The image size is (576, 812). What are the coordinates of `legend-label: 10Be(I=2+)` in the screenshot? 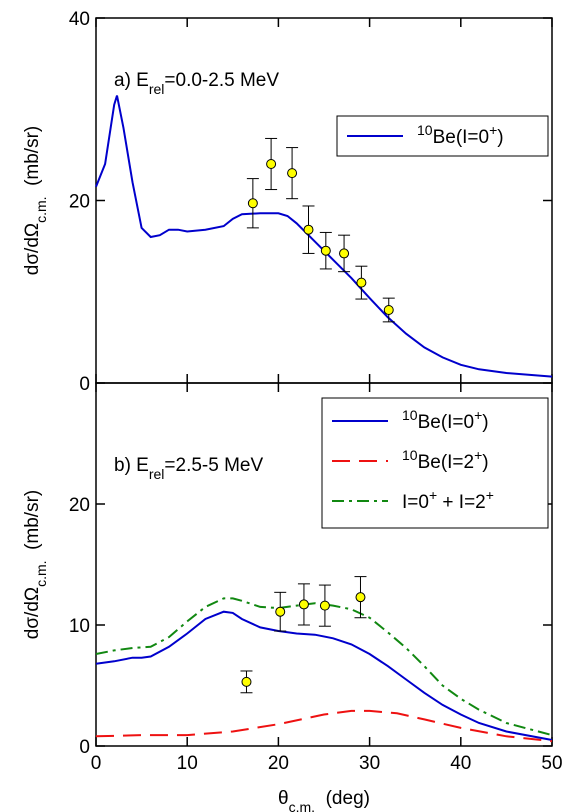 It's located at (445, 460).